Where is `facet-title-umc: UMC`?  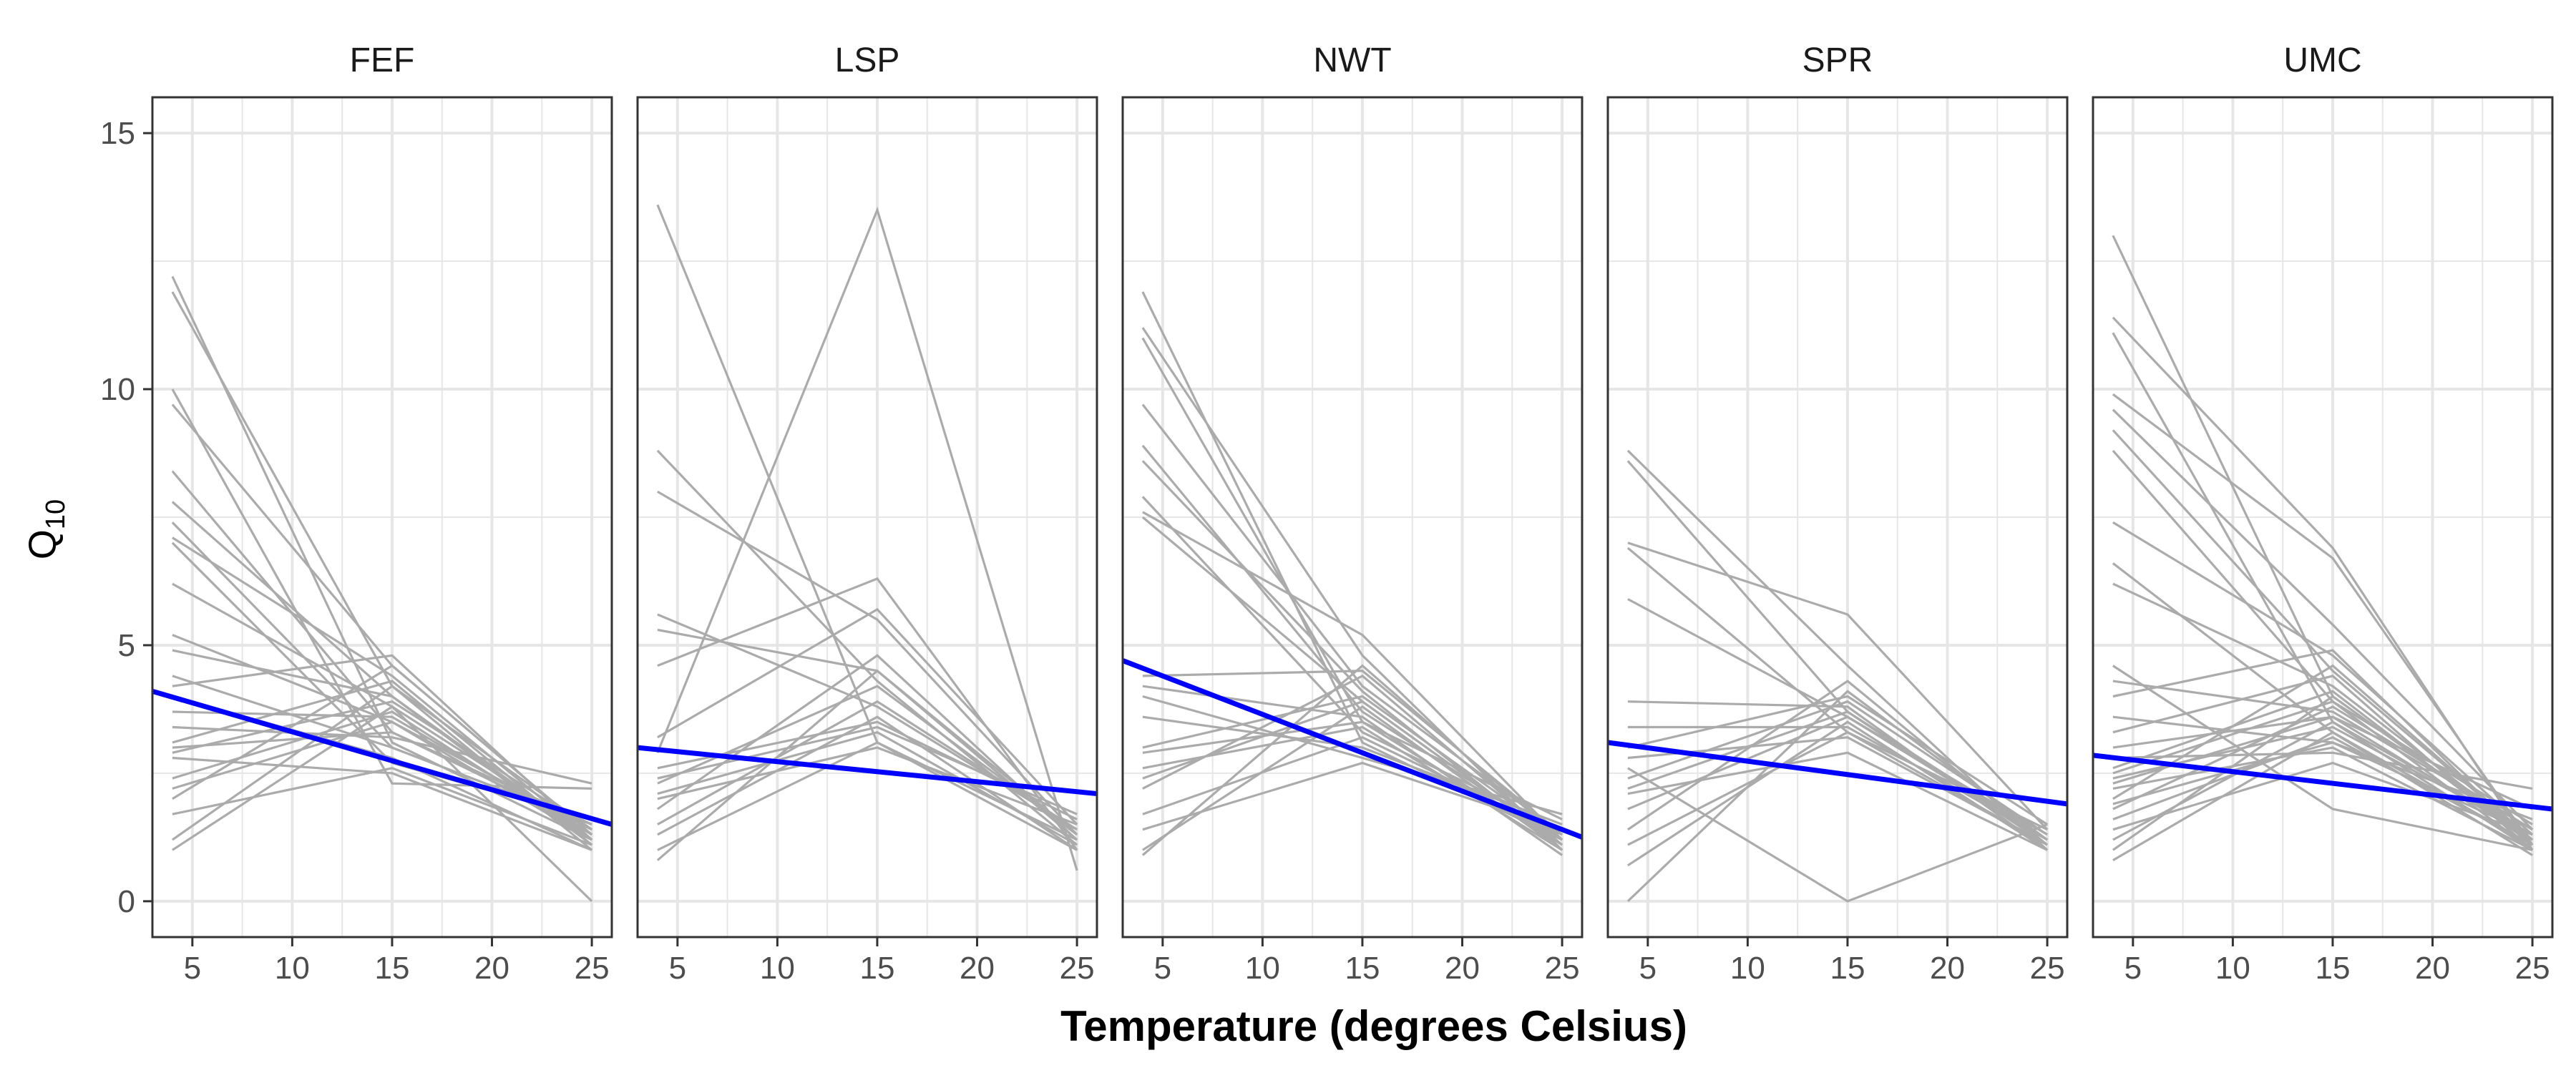 facet-title-umc: UMC is located at coordinates (2322, 60).